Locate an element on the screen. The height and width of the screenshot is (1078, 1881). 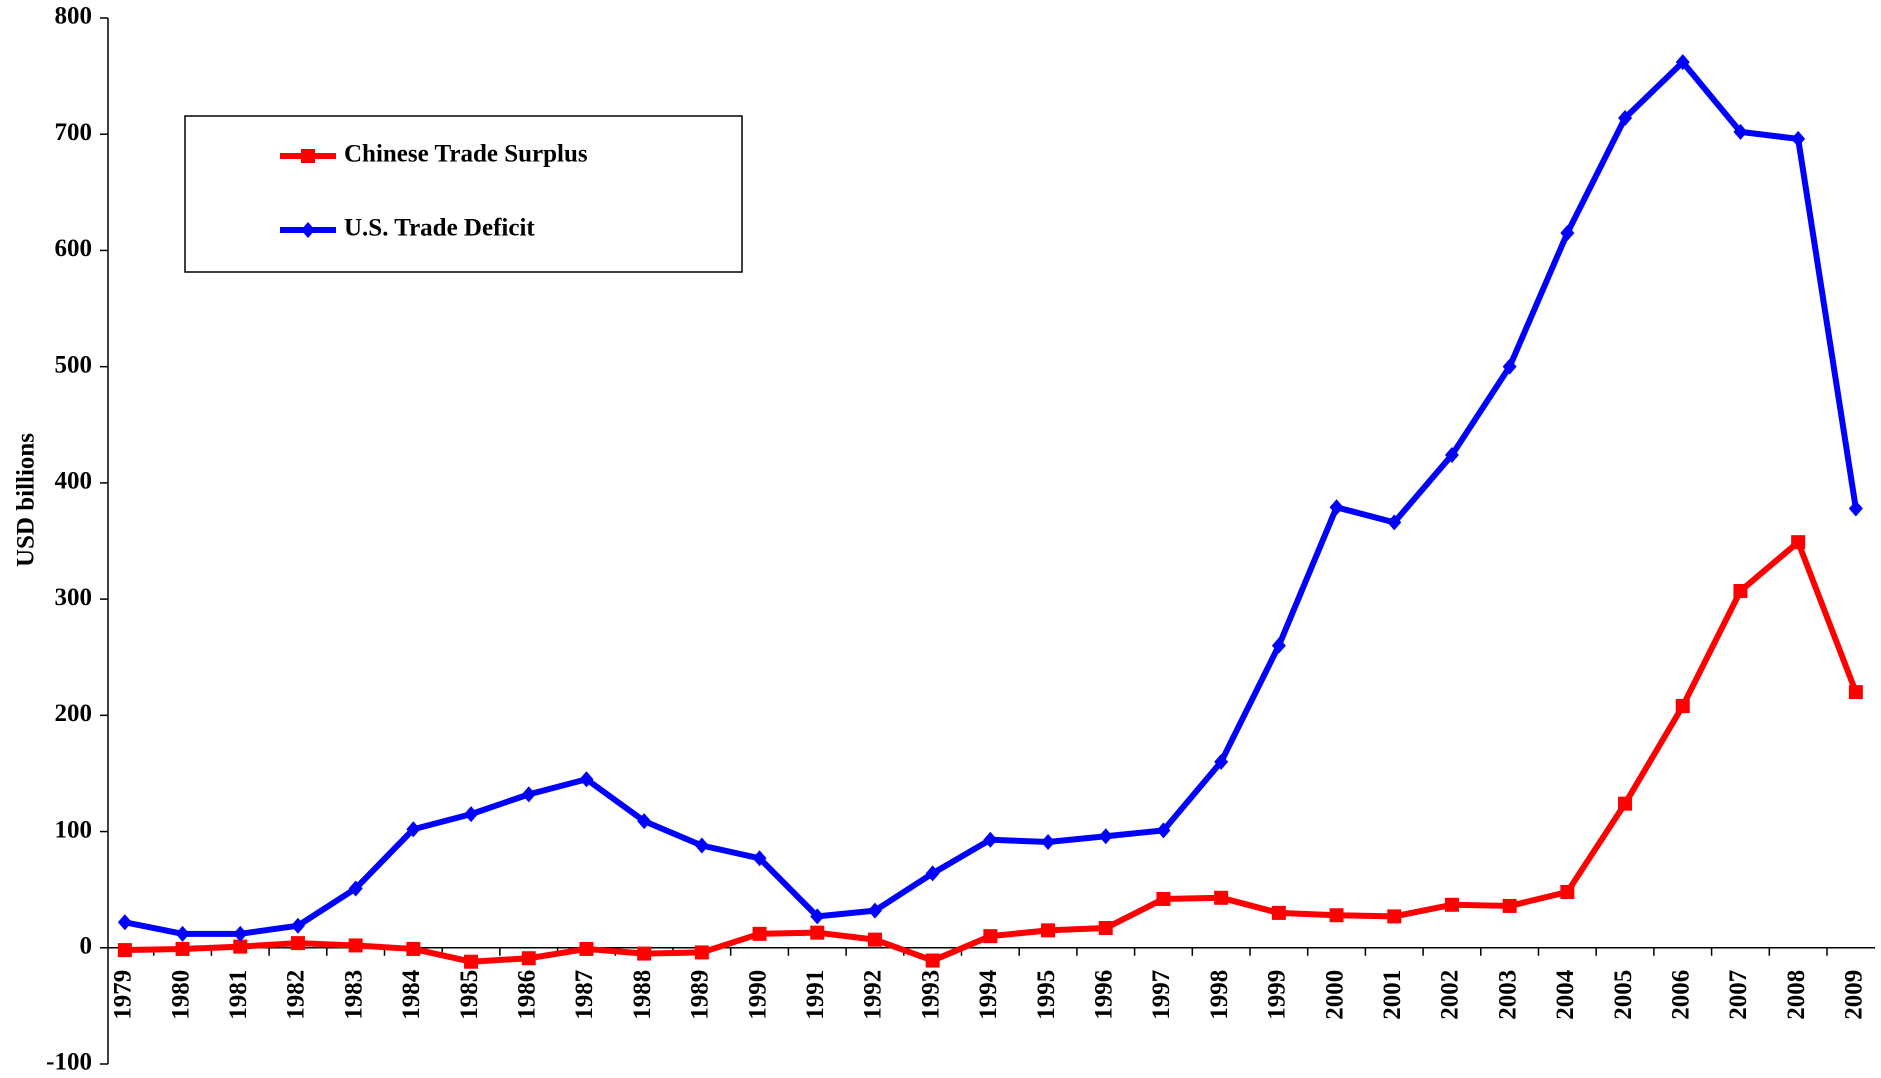
x-tick-label: 1982 is located at coordinates (296, 995).